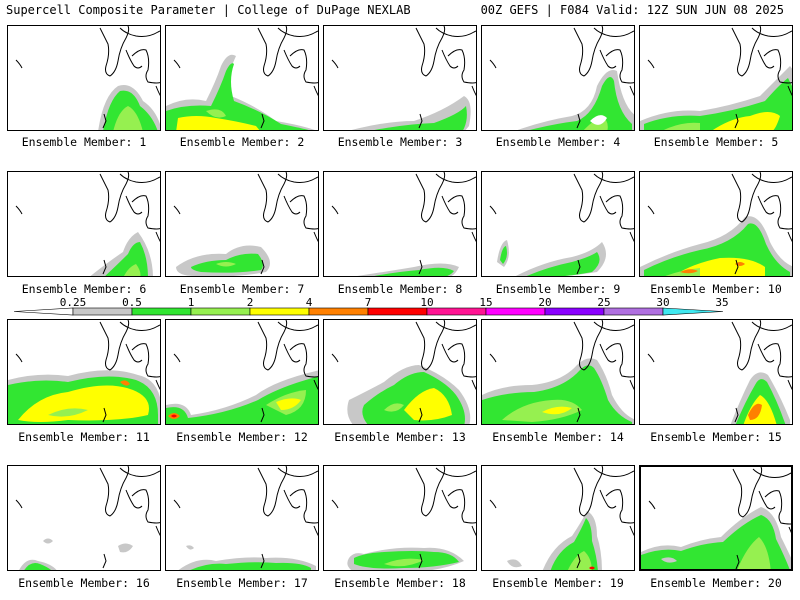 The width and height of the screenshot is (800, 600). Describe the element at coordinates (368, 302) in the screenshot. I see `colorbar-tick-label: 7` at that location.